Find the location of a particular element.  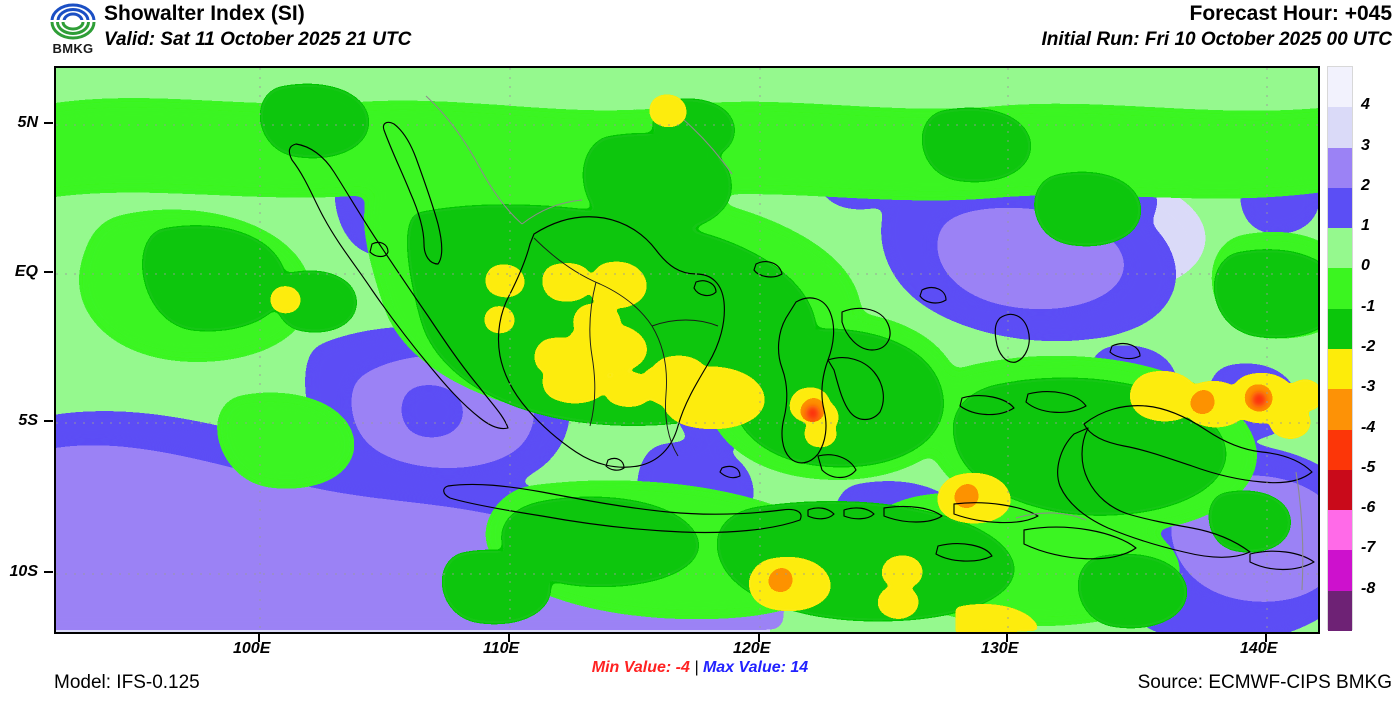

colorbar-label-3: 3 is located at coordinates (1365, 145).